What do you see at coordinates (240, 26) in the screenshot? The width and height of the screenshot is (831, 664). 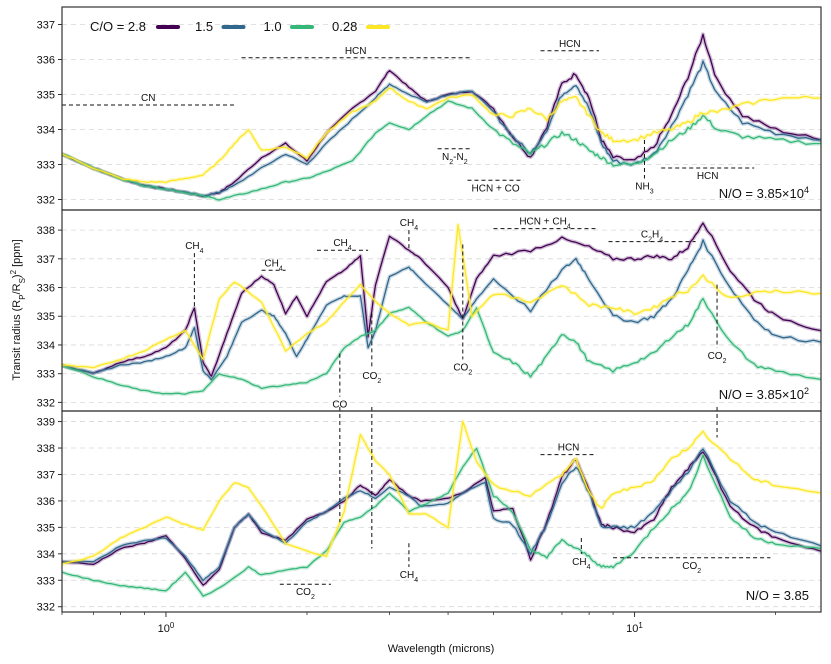 I see `legend: C/O = 2.8 1.5 1.0 0.28` at bounding box center [240, 26].